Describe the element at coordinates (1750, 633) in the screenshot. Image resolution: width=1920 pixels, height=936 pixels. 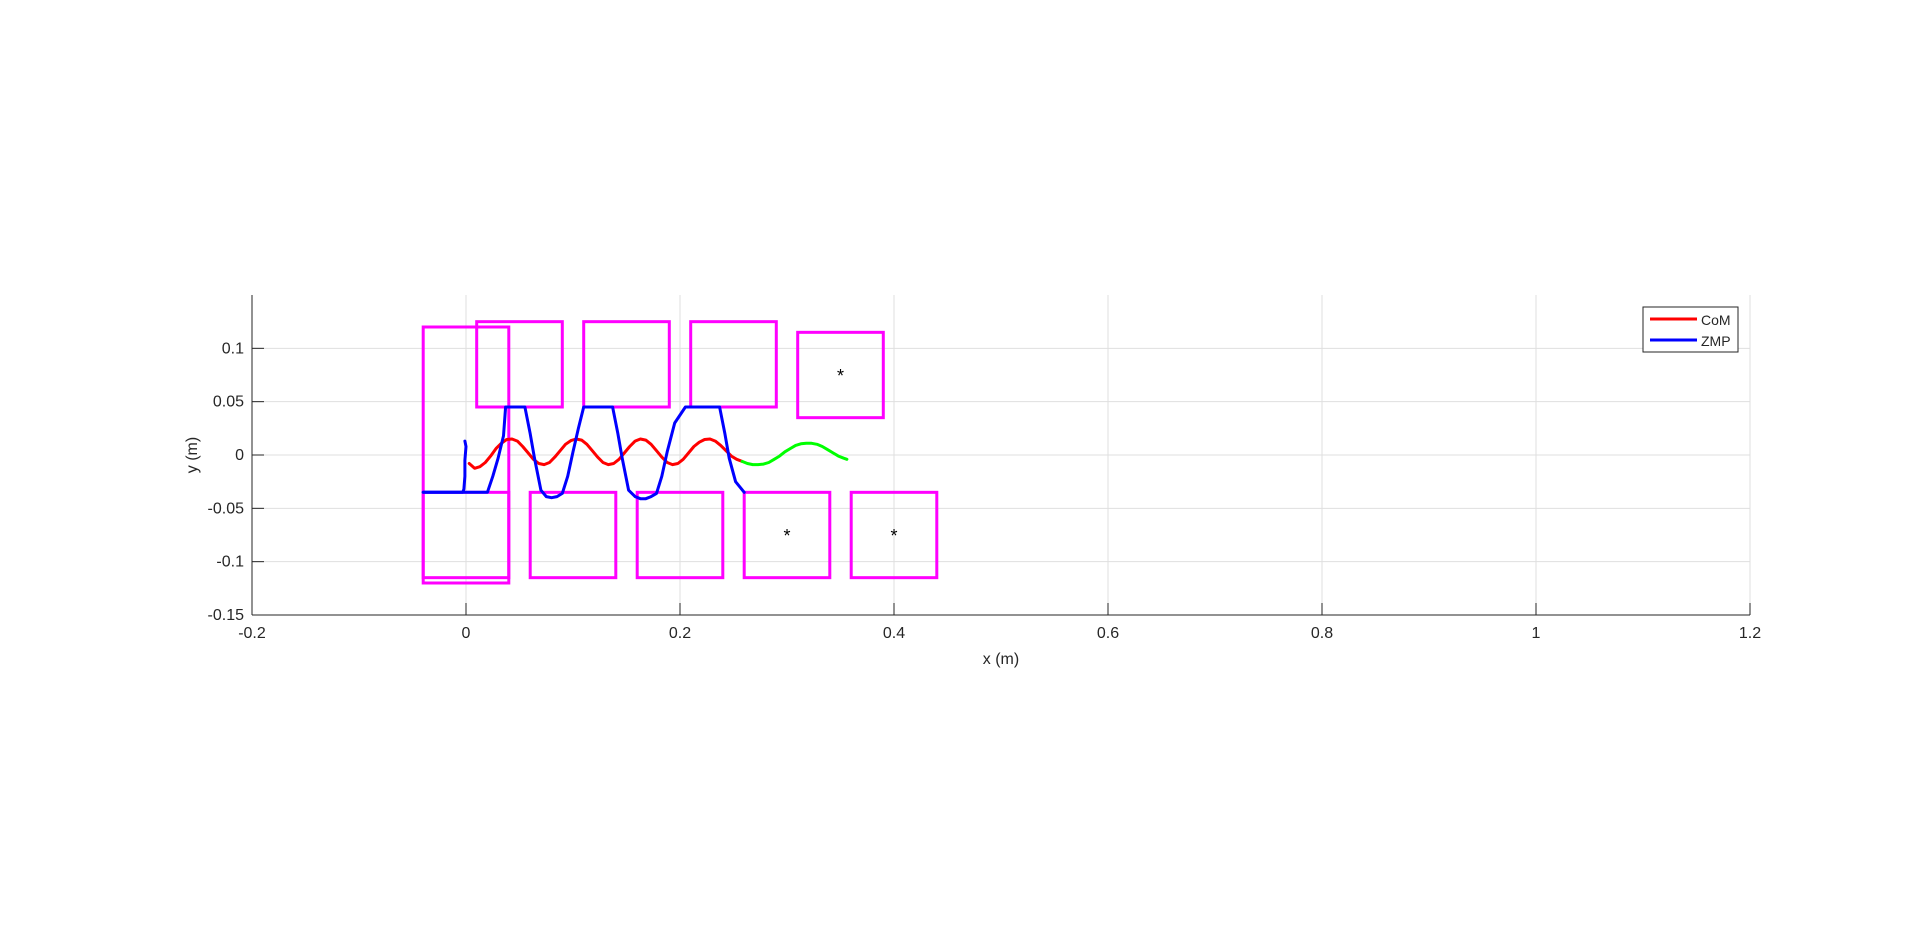
I see `x-tick-label: 1.2` at that location.